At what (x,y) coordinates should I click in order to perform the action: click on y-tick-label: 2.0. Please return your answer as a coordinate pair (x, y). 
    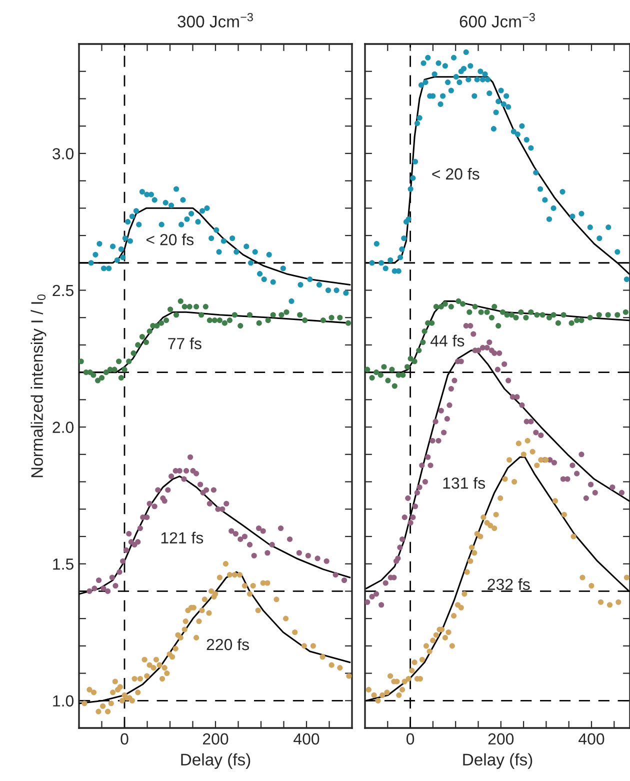
    Looking at the image, I should click on (63, 427).